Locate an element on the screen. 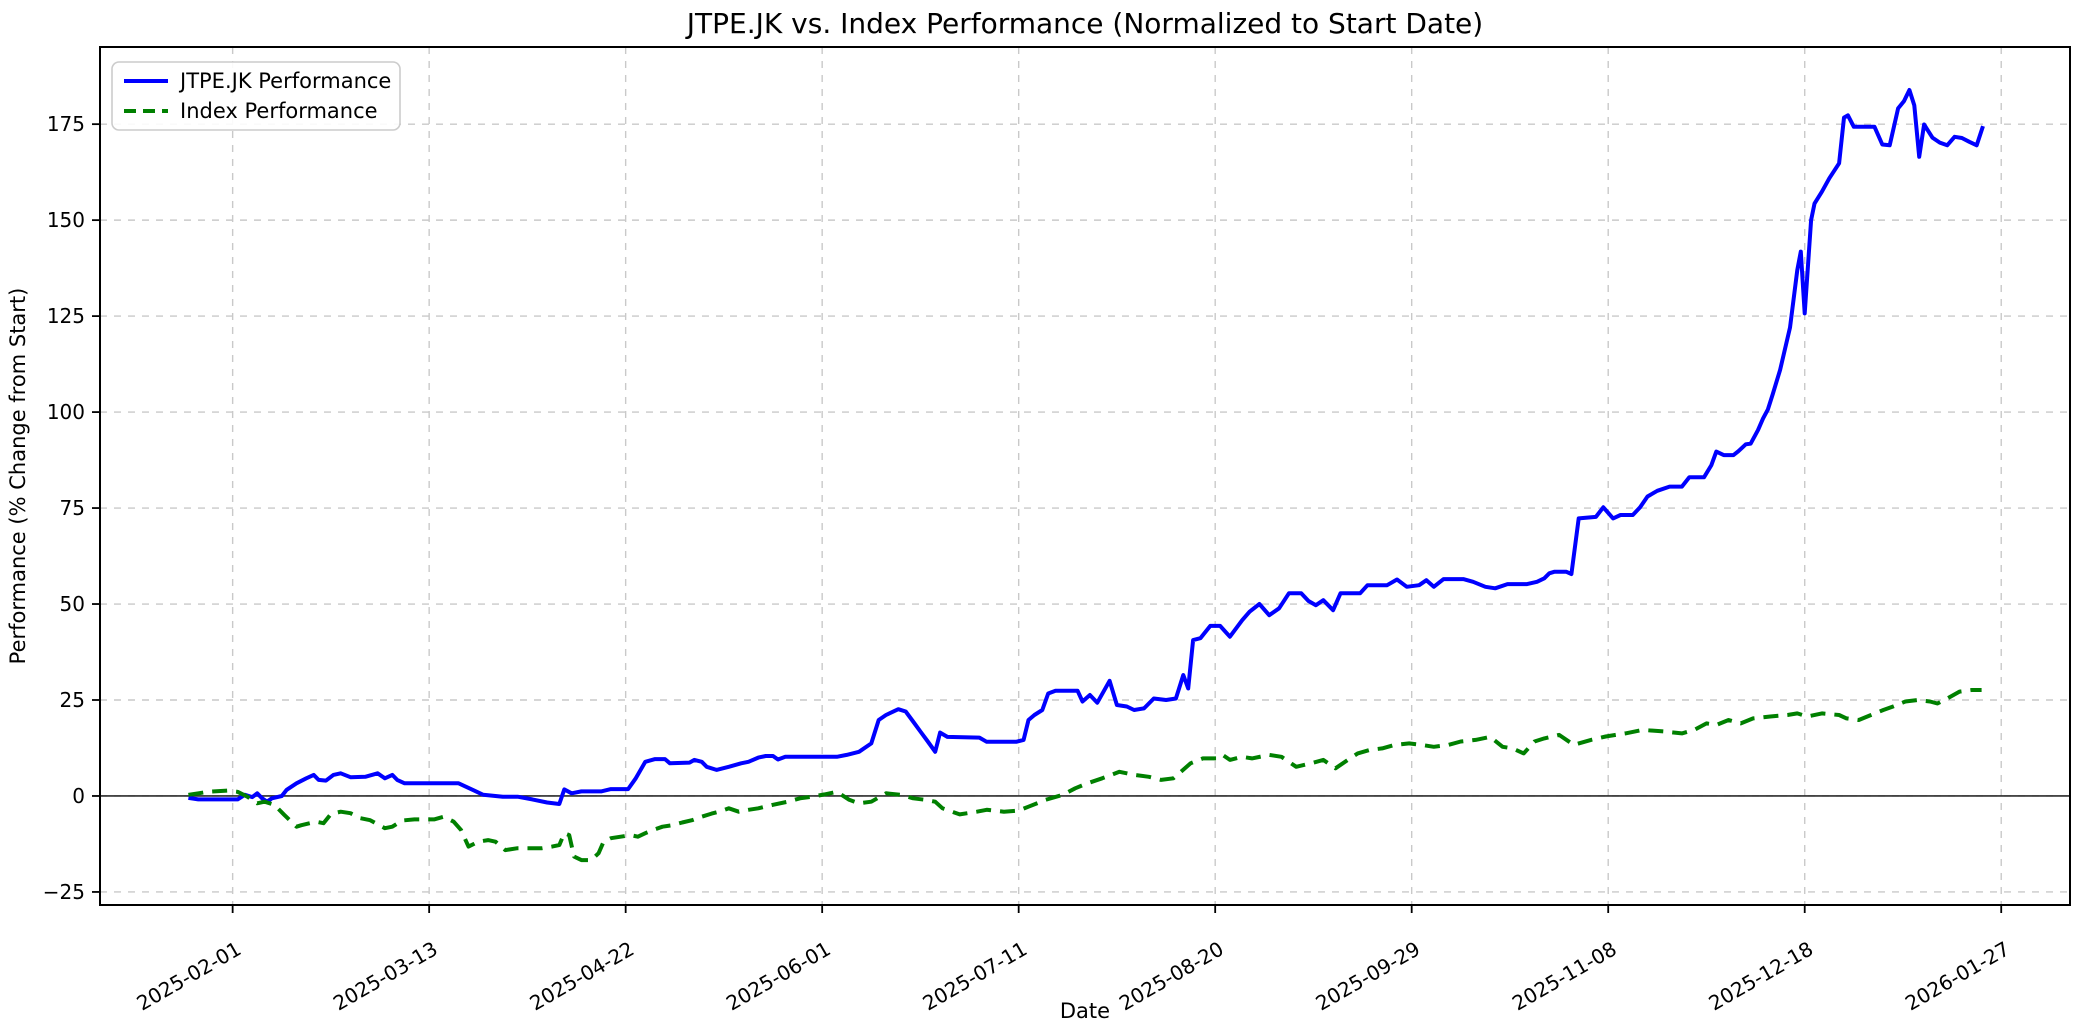  legend-box is located at coordinates (256, 96).